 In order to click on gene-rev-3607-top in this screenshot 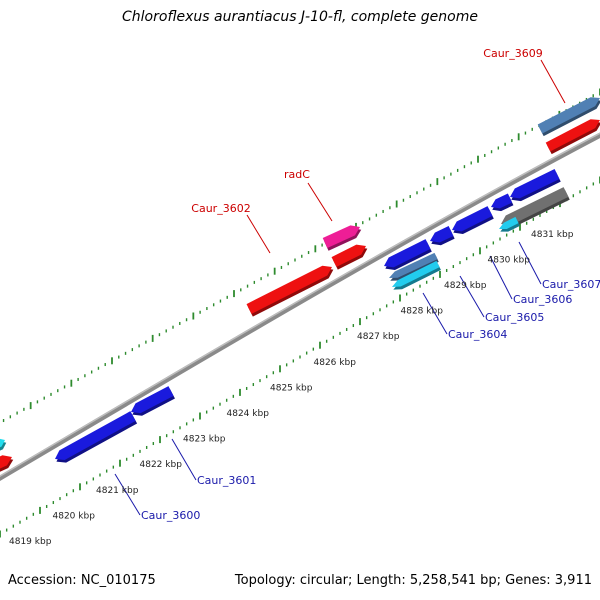, I will do `click(501, 203)`.